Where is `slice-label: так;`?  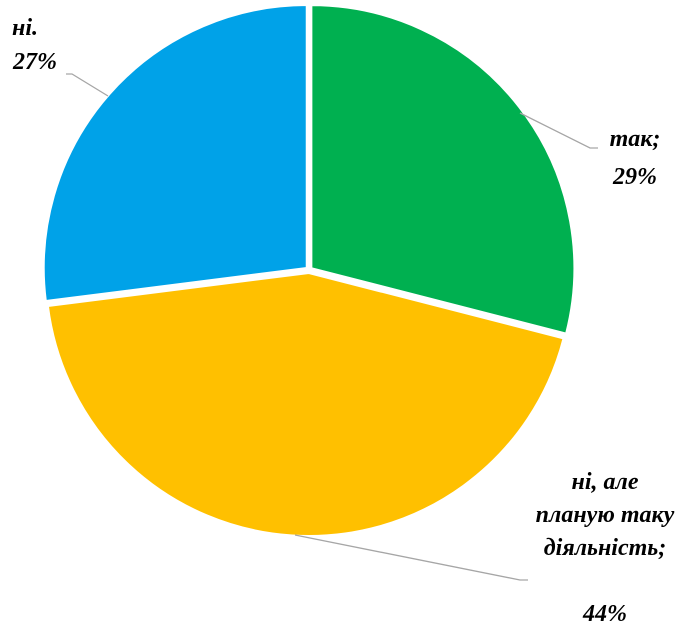
slice-label: так; is located at coordinates (635, 139).